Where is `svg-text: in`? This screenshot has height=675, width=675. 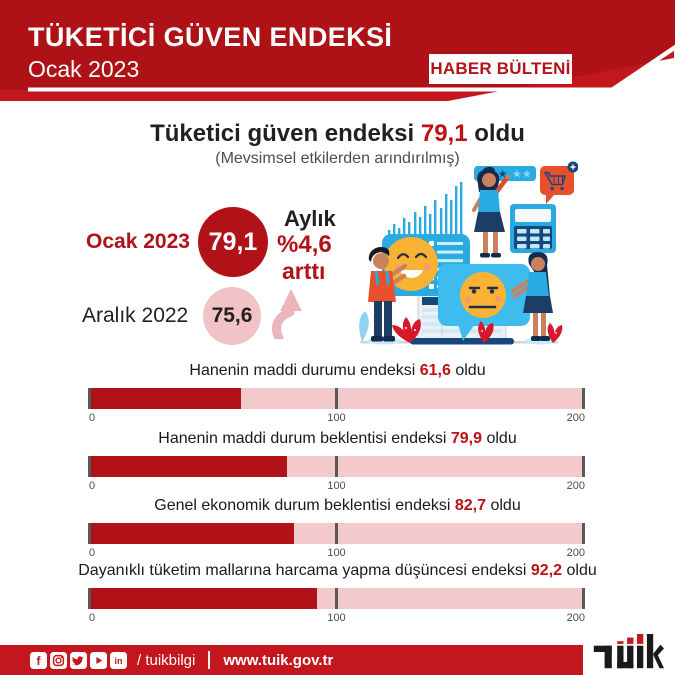
svg-text: in is located at coordinates (119, 661).